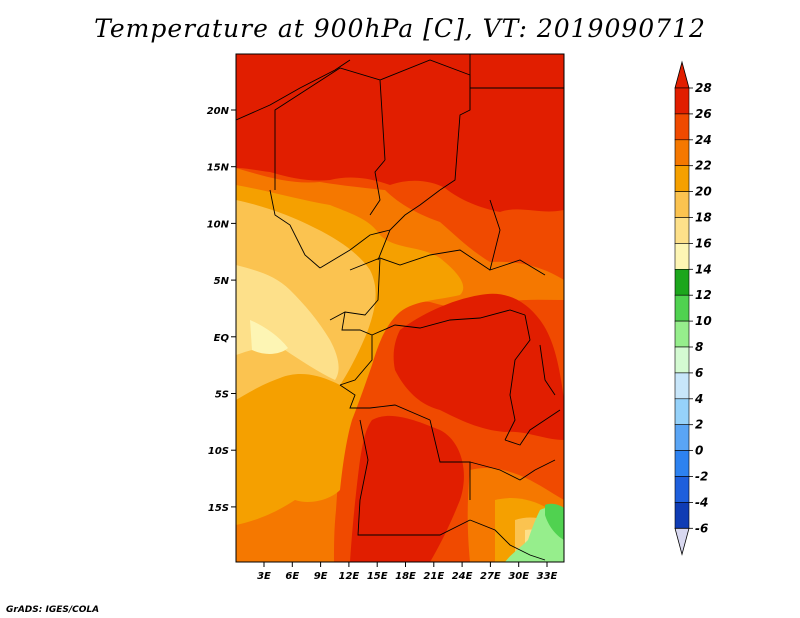 The height and width of the screenshot is (618, 800). I want to click on colorbar-label: 8, so click(699, 347).